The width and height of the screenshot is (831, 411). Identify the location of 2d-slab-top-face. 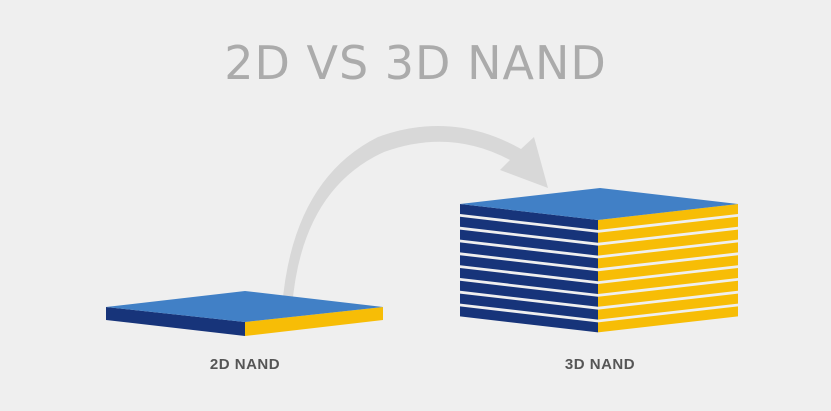
(244, 306).